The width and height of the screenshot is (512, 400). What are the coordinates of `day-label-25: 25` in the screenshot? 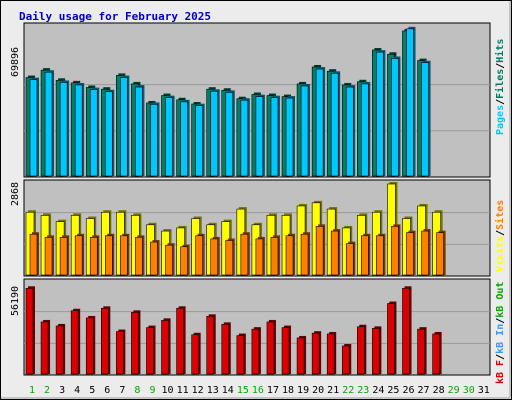 It's located at (393, 390).